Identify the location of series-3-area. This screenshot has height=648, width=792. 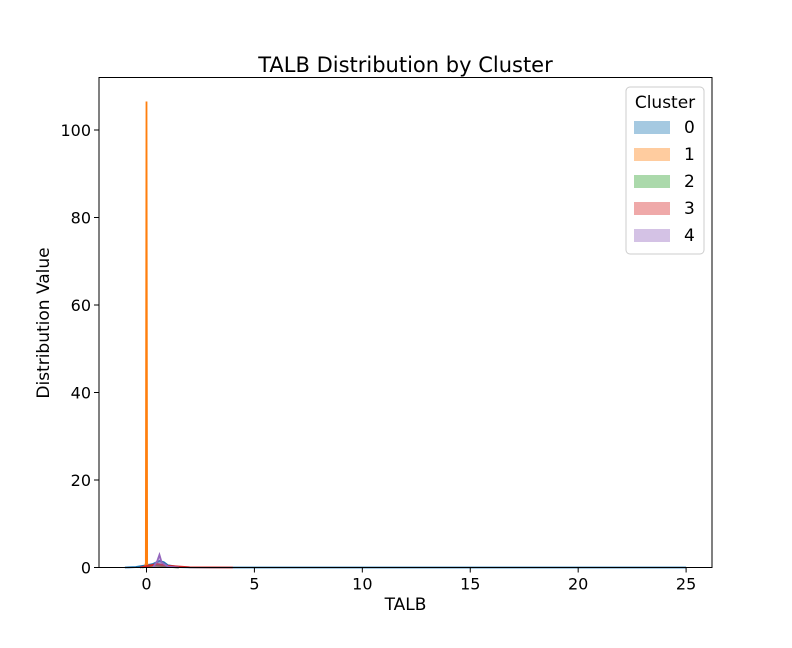
(186, 566).